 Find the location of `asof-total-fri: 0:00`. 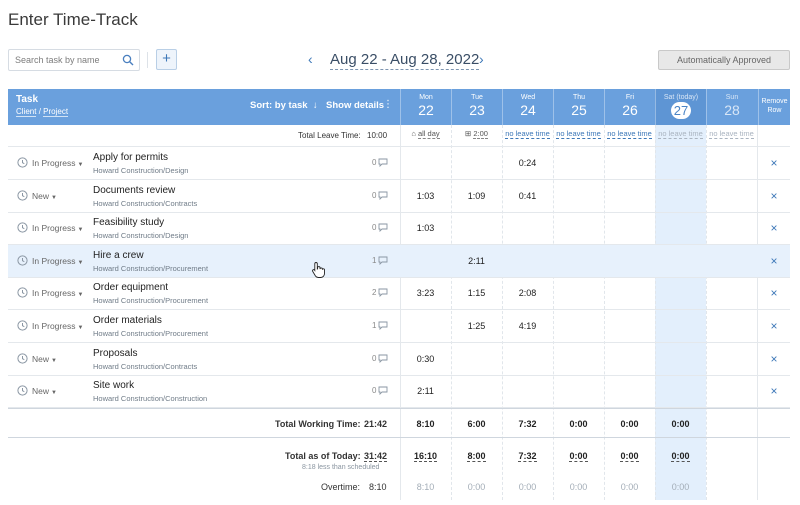

asof-total-fri: 0:00 is located at coordinates (629, 456).